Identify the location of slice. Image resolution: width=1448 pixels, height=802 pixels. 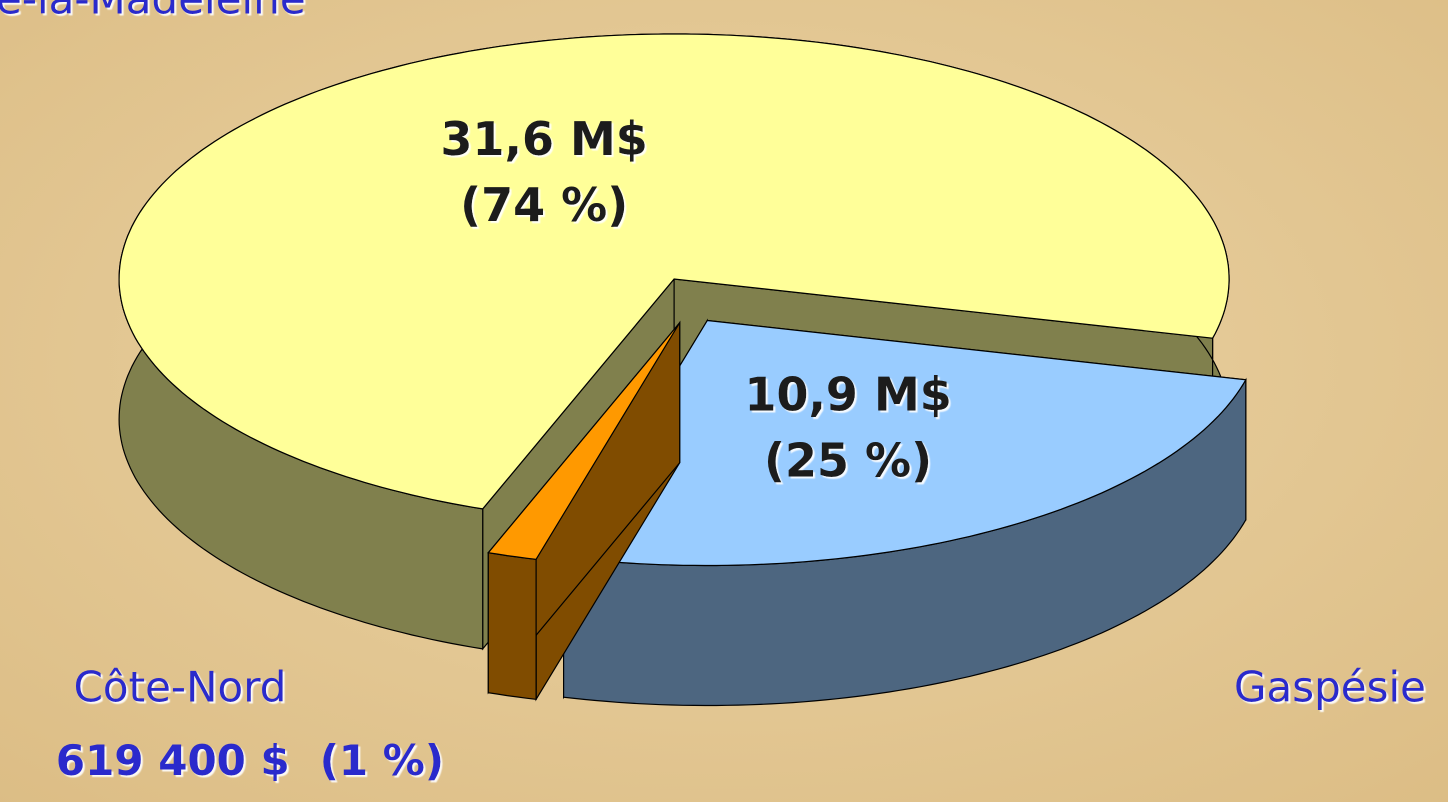
(584, 511).